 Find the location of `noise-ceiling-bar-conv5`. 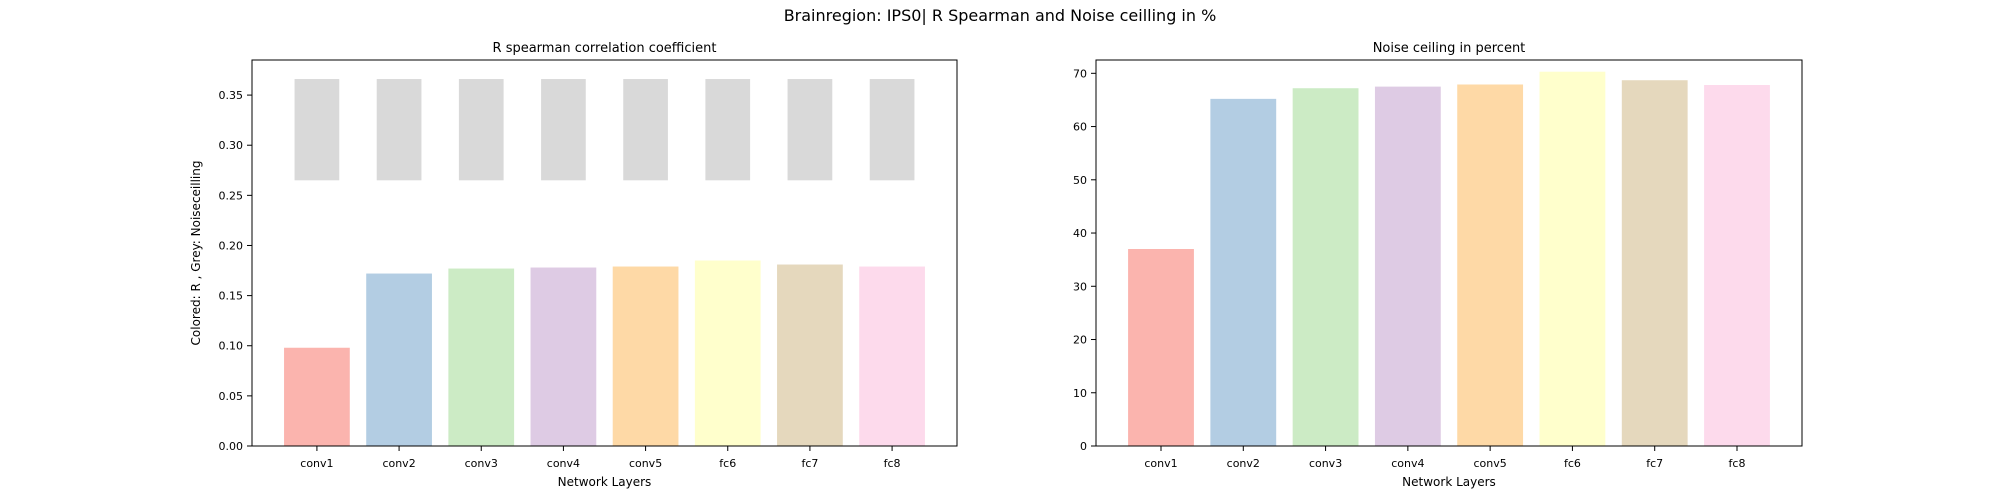

noise-ceiling-bar-conv5 is located at coordinates (645, 130).